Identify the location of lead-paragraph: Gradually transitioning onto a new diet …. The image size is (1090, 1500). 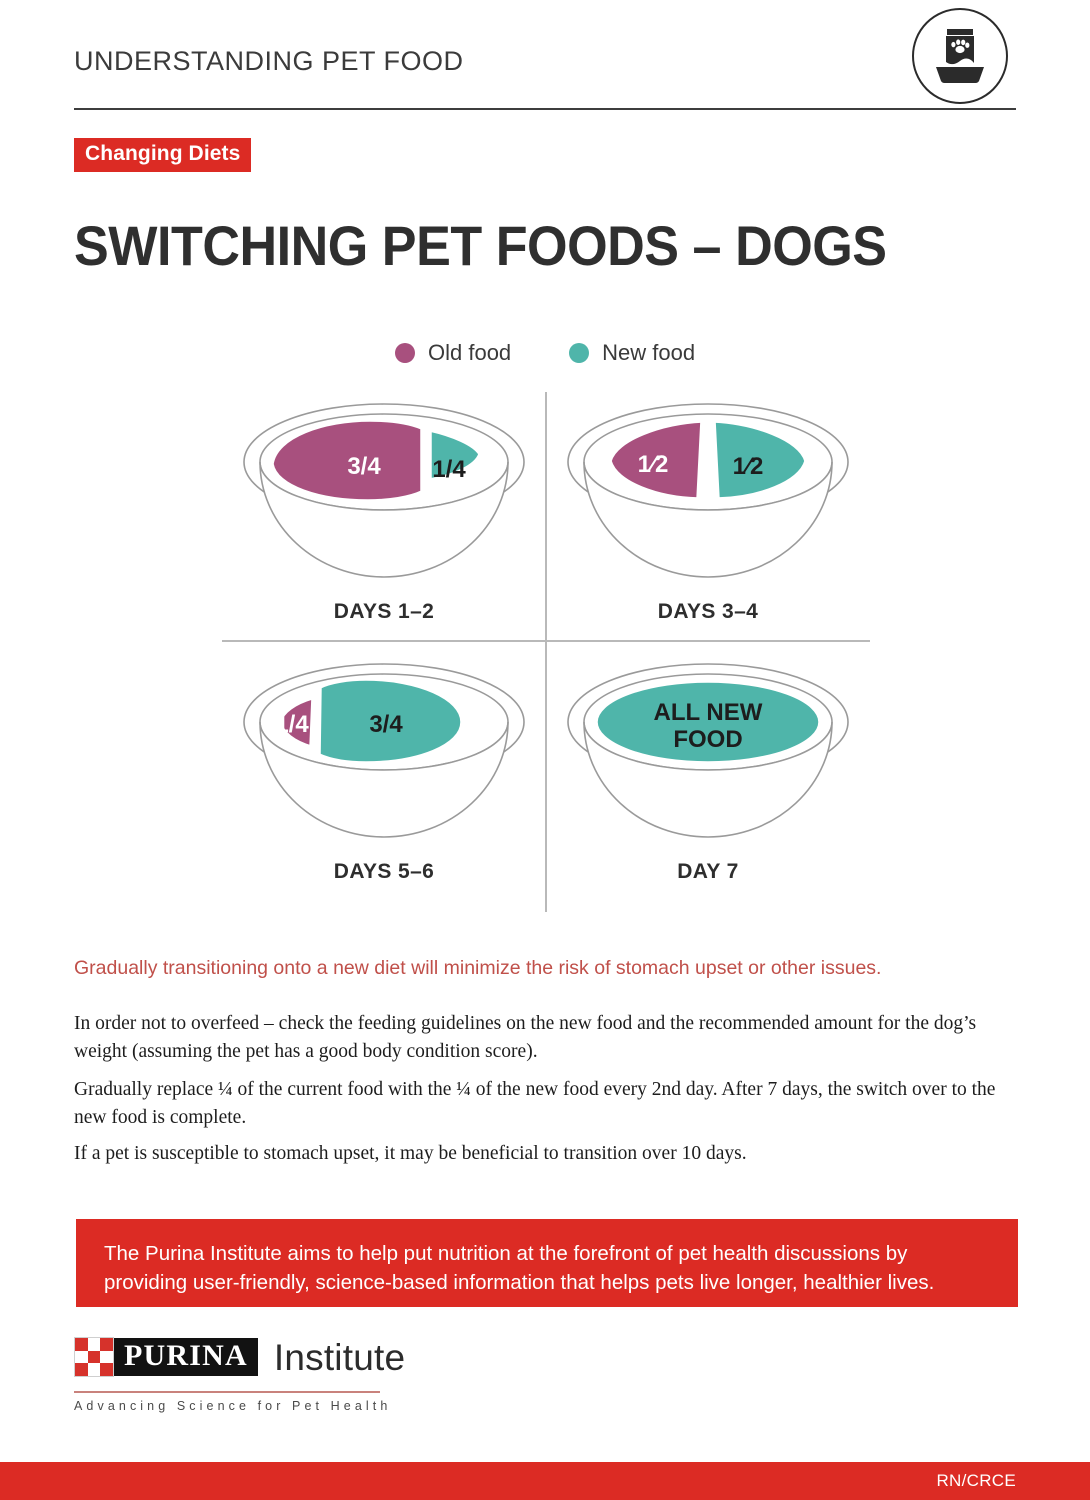
(478, 968).